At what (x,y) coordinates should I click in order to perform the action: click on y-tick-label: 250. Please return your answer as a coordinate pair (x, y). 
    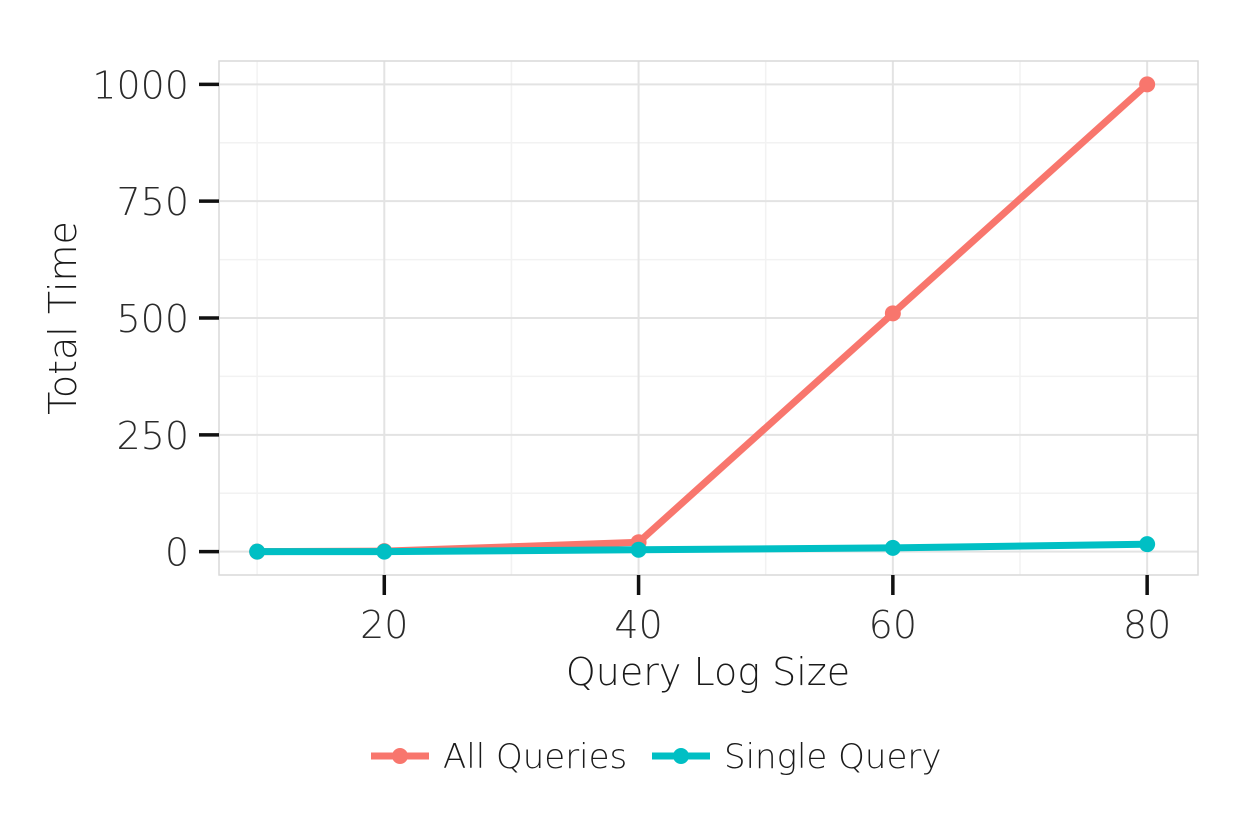
    Looking at the image, I should click on (152, 436).